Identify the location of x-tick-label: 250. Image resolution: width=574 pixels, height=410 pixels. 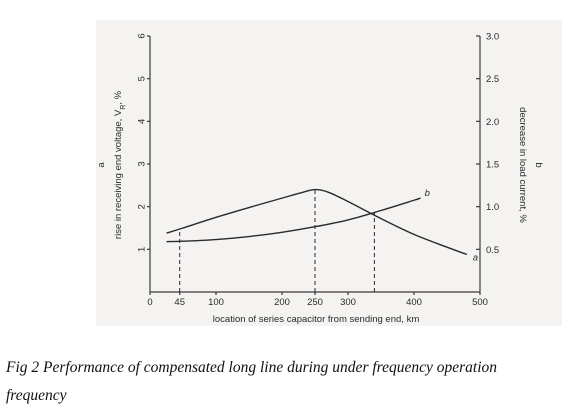
(315, 302).